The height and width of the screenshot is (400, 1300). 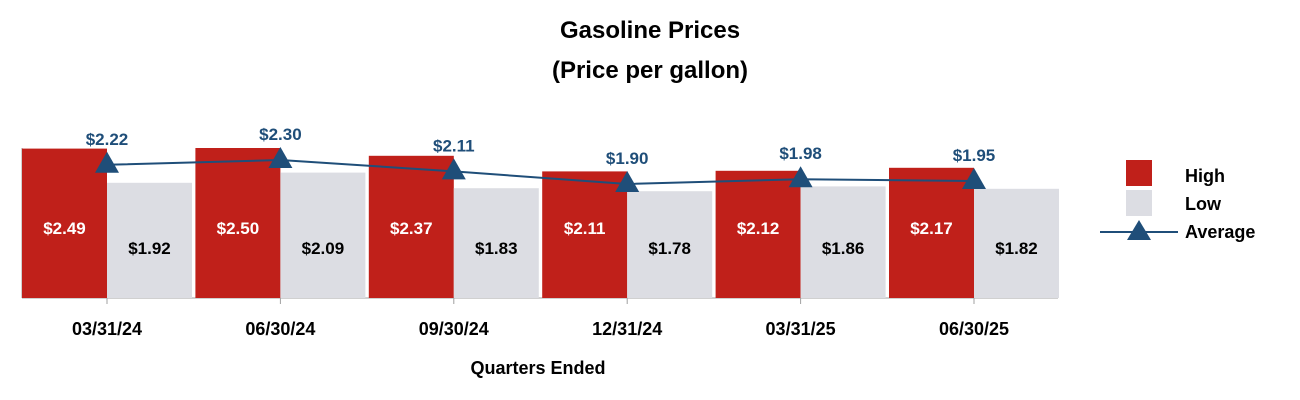 What do you see at coordinates (107, 139) in the screenshot?
I see `average-label: $2.22` at bounding box center [107, 139].